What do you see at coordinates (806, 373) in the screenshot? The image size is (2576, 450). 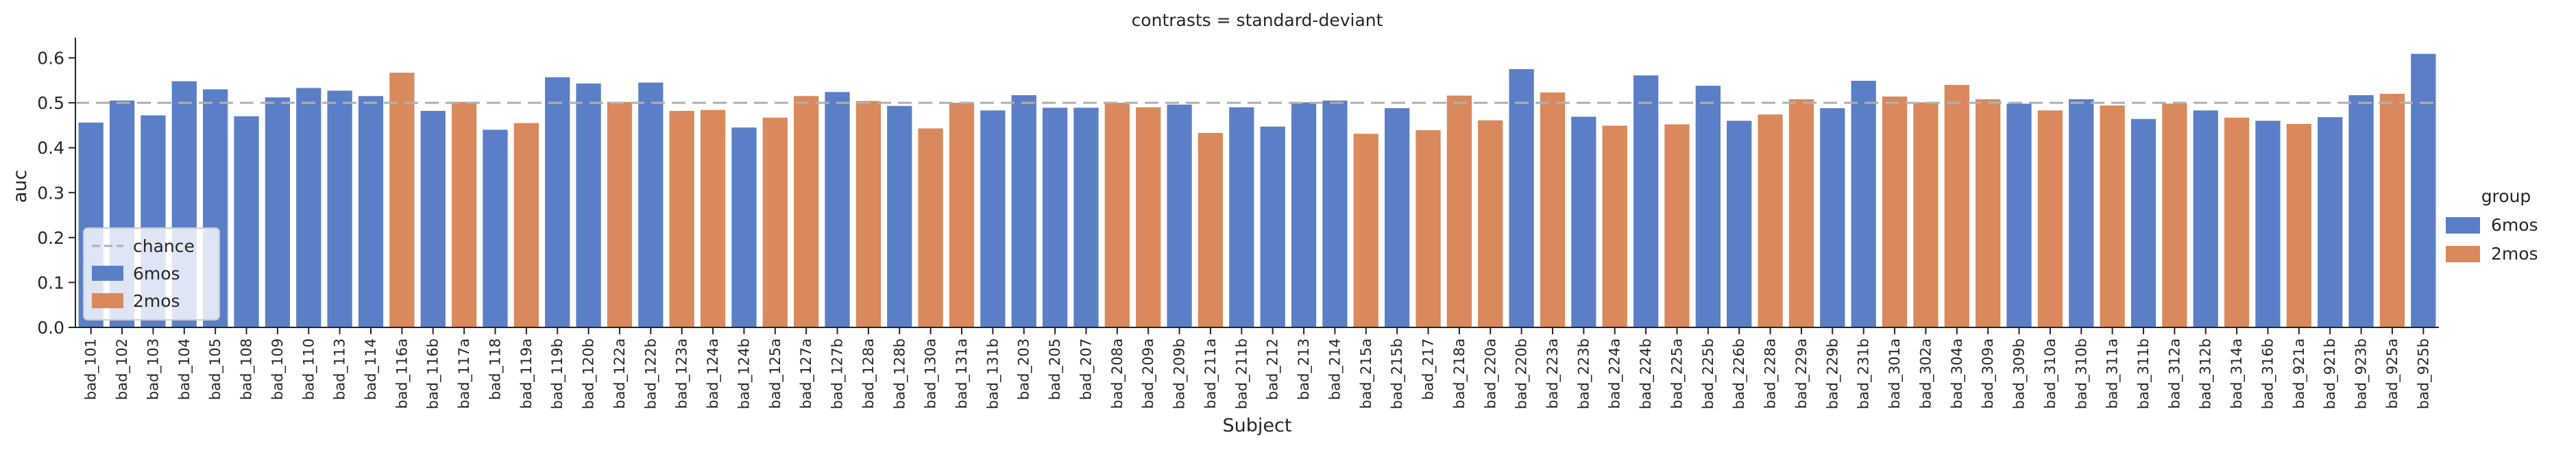 I see `x-tick-label: bad_127a` at bounding box center [806, 373].